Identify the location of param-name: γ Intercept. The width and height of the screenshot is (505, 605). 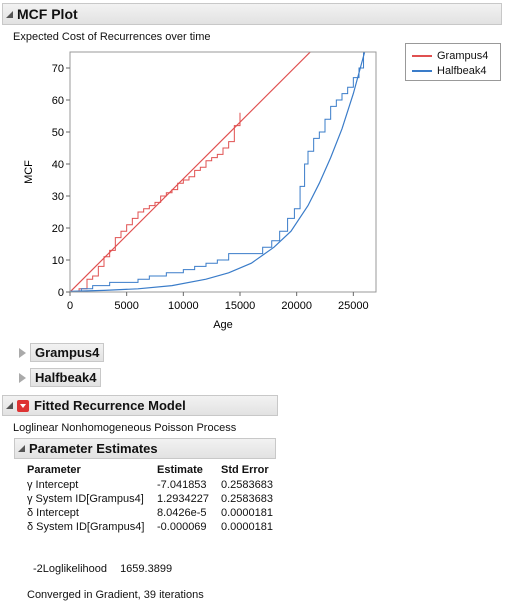
(53, 485).